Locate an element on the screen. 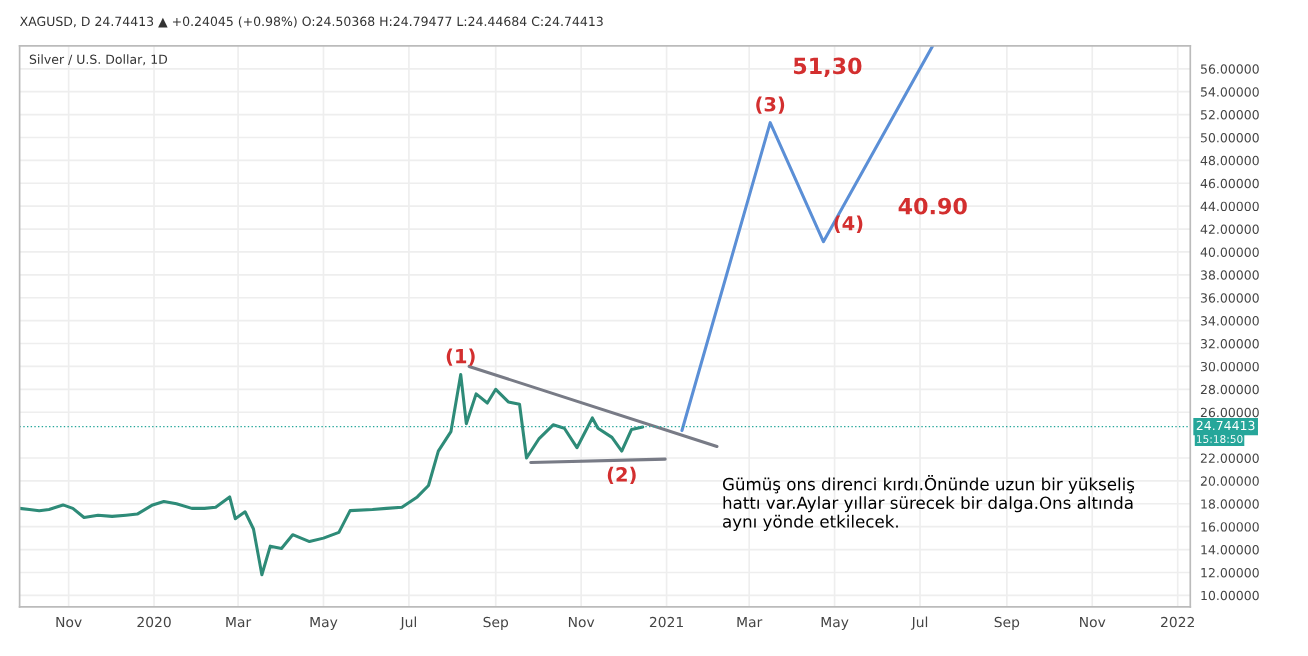 The height and width of the screenshot is (656, 1308). annotation: (3) is located at coordinates (770, 105).